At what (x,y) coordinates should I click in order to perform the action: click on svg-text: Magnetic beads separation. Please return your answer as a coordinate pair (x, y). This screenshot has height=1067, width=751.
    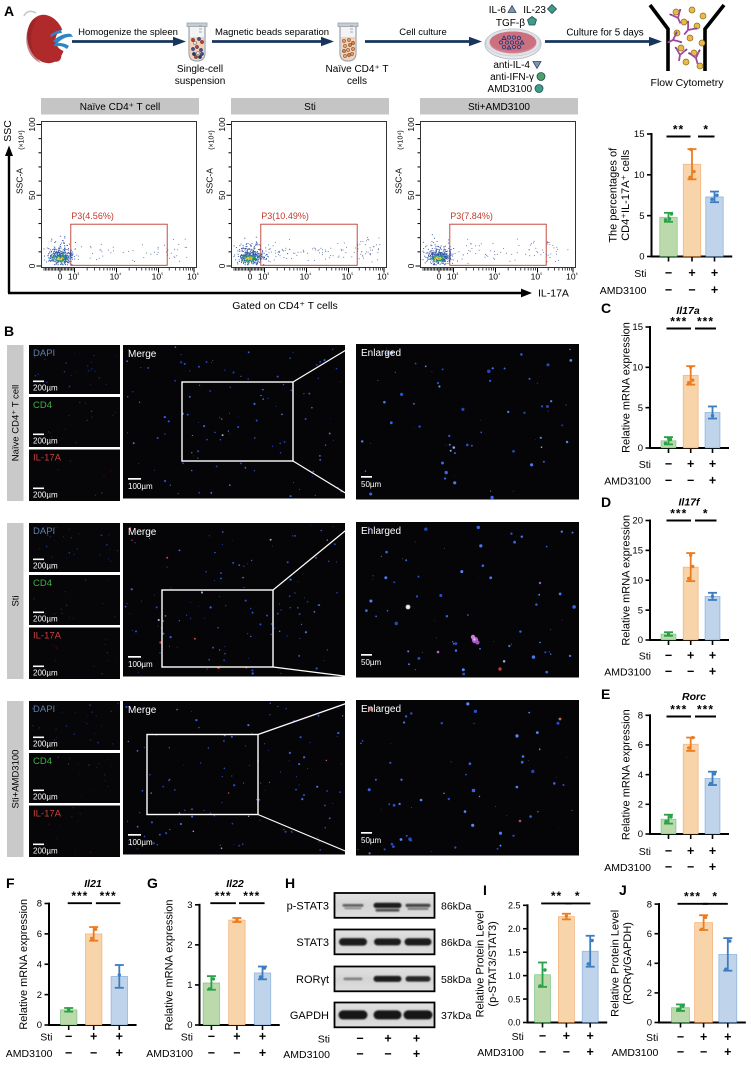
    Looking at the image, I should click on (272, 32).